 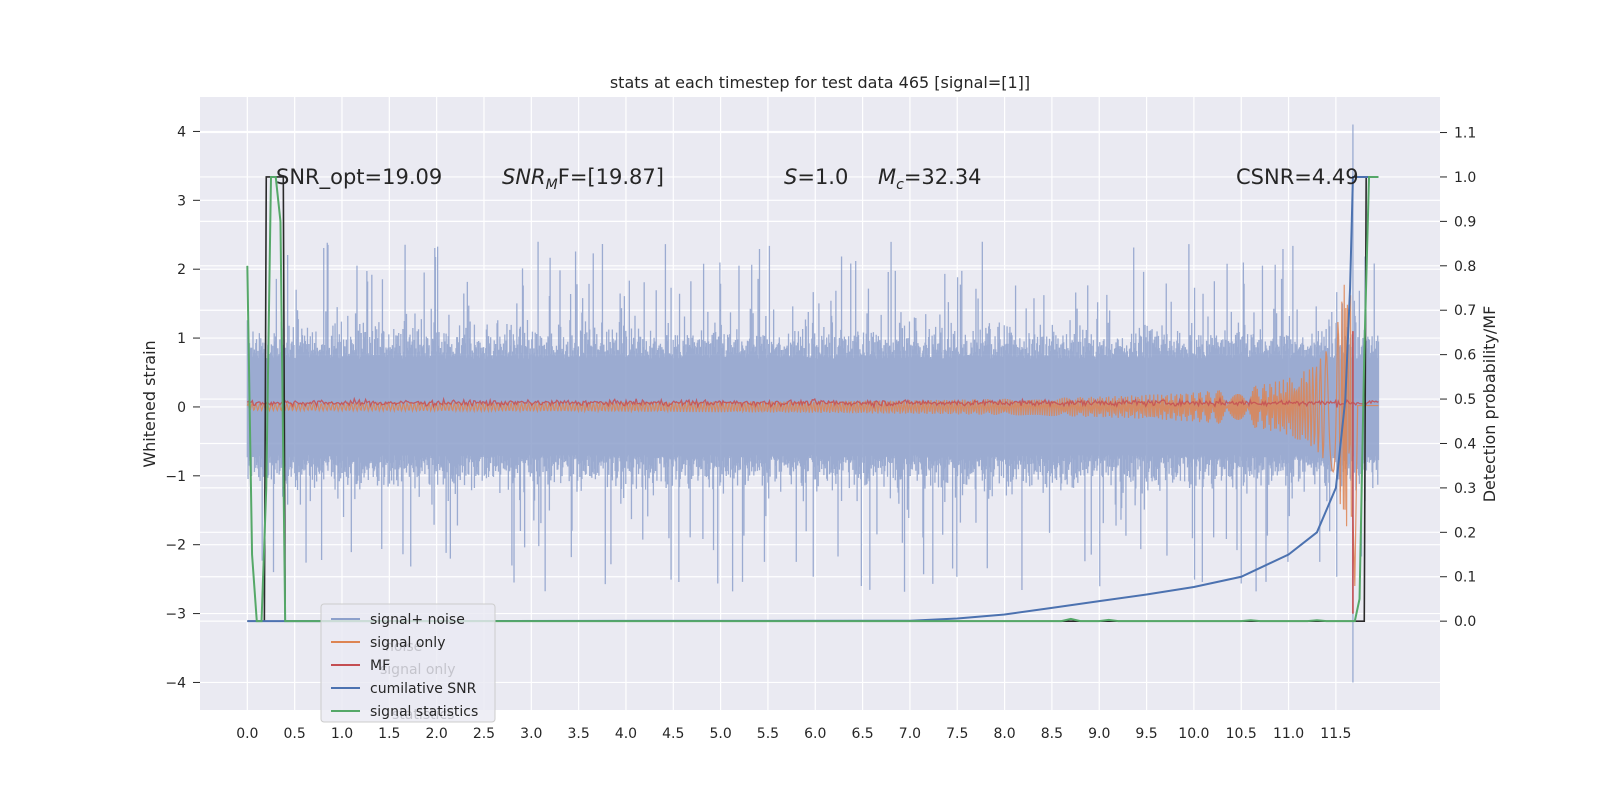 I want to click on legend-ghost-text: noise, so click(x=403, y=647).